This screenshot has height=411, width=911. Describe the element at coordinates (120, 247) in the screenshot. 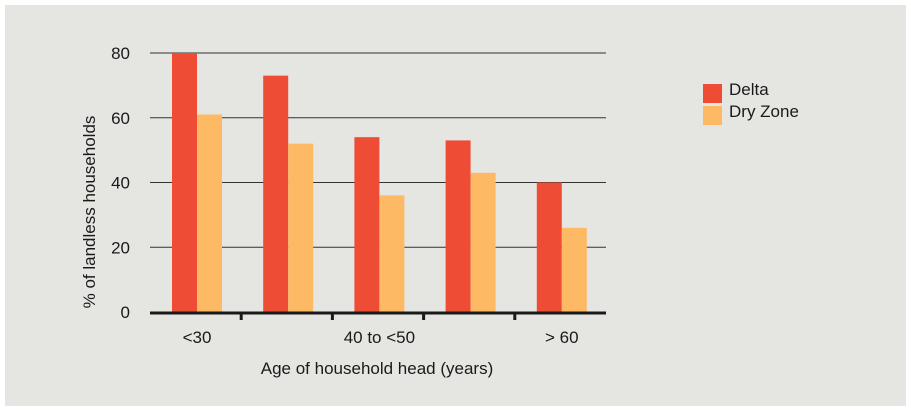

I see `y-tick-label: 20` at that location.